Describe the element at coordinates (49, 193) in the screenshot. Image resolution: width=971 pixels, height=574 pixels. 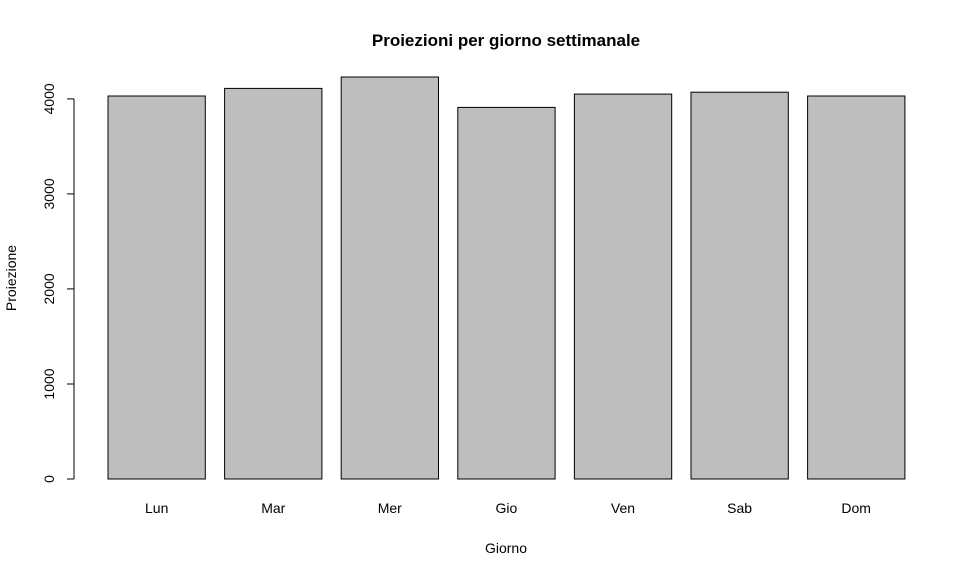
I see `y-tick-label-3000: 3000` at that location.